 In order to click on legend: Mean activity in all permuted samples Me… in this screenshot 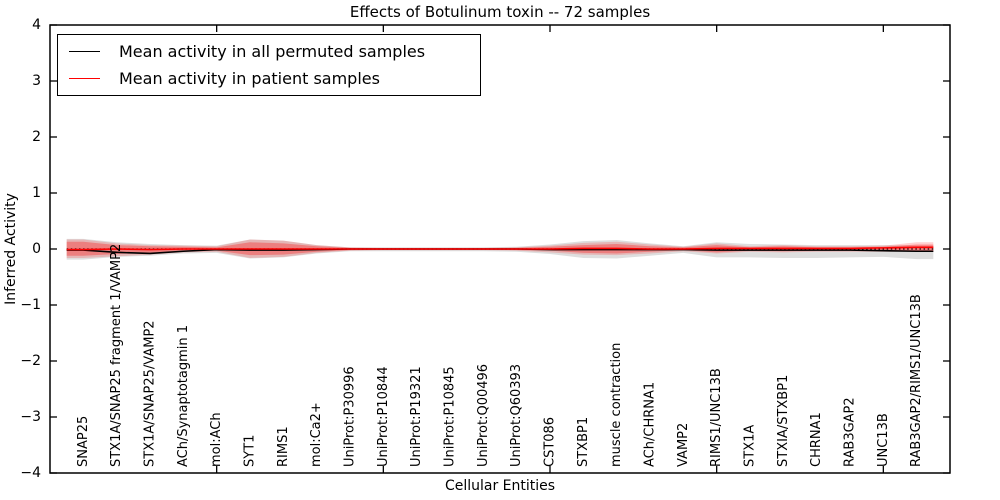, I will do `click(269, 65)`.